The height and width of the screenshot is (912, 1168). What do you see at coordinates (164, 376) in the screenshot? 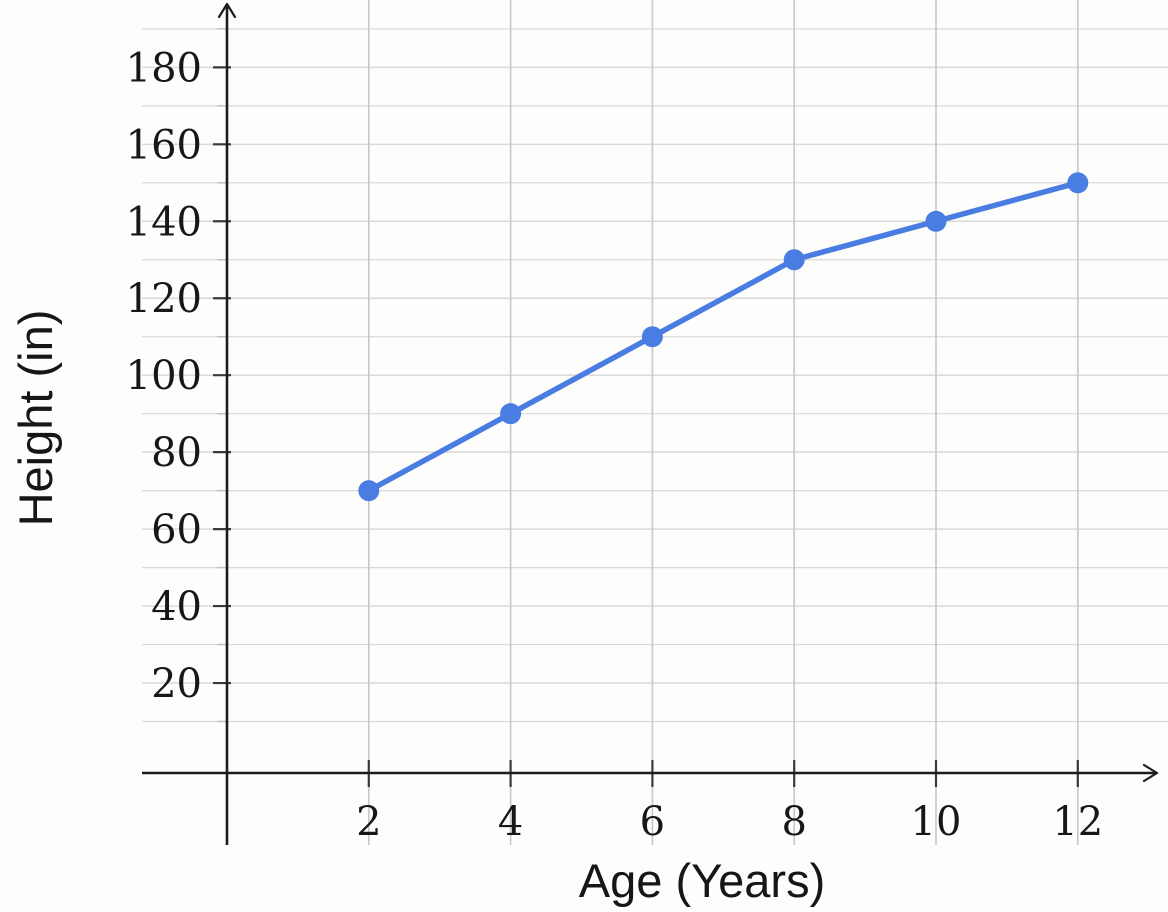
I see `y-tick-label: 100` at bounding box center [164, 376].